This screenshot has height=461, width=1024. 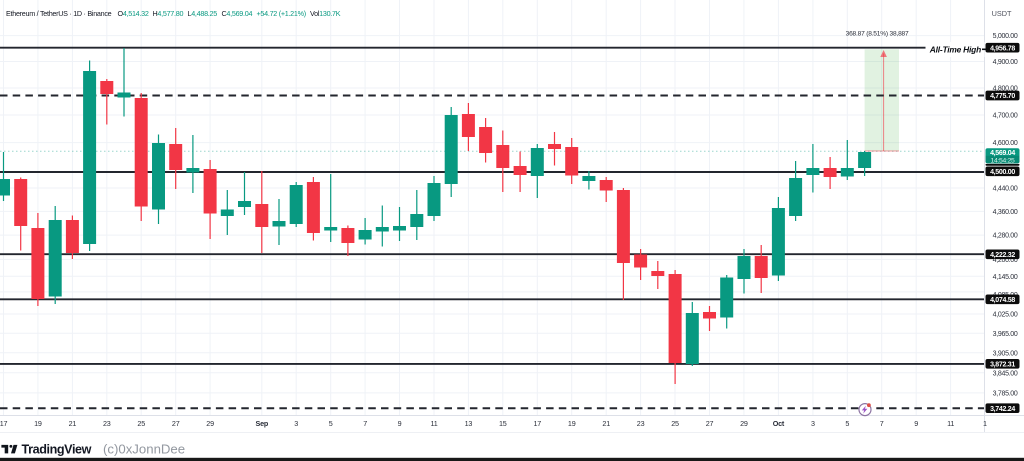 What do you see at coordinates (1005, 36) in the screenshot?
I see `svg-text: 5,000.00` at bounding box center [1005, 36].